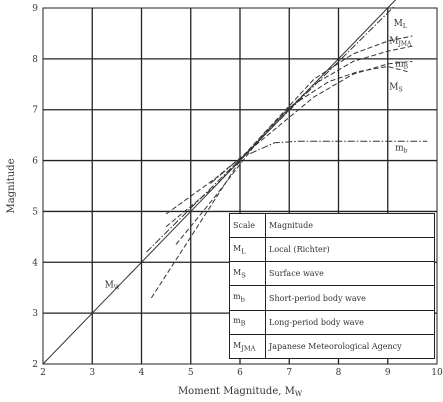 Image resolution: width=443 pixels, height=402 pixels. I want to click on series-label: mB, so click(402, 64).